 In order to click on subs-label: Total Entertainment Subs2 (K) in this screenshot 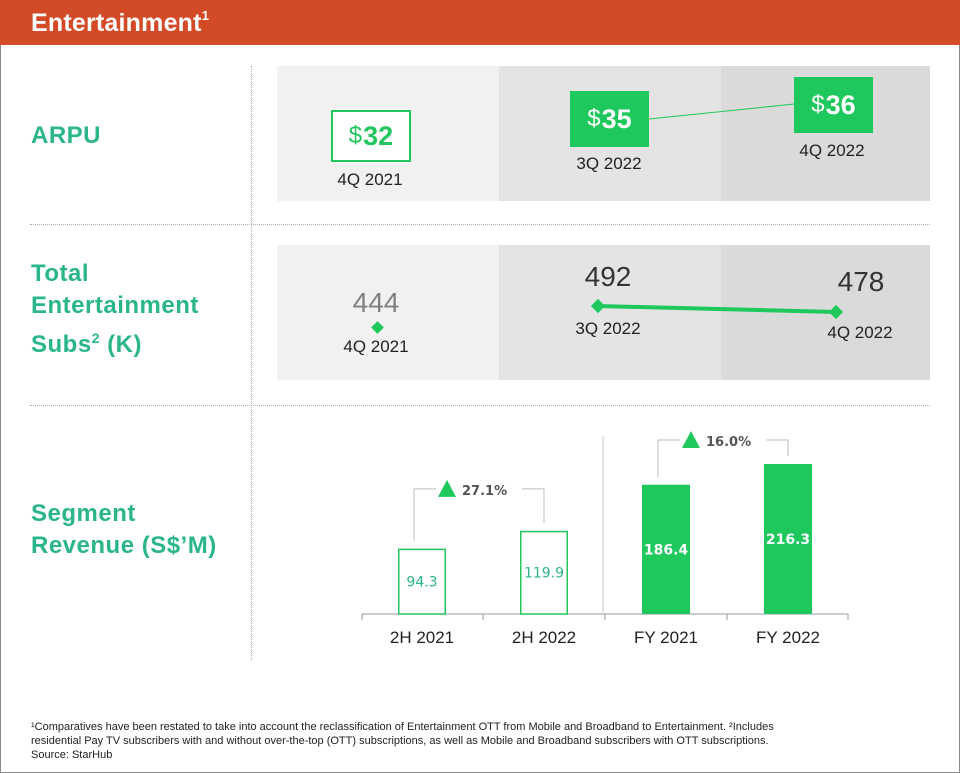, I will do `click(115, 309)`.